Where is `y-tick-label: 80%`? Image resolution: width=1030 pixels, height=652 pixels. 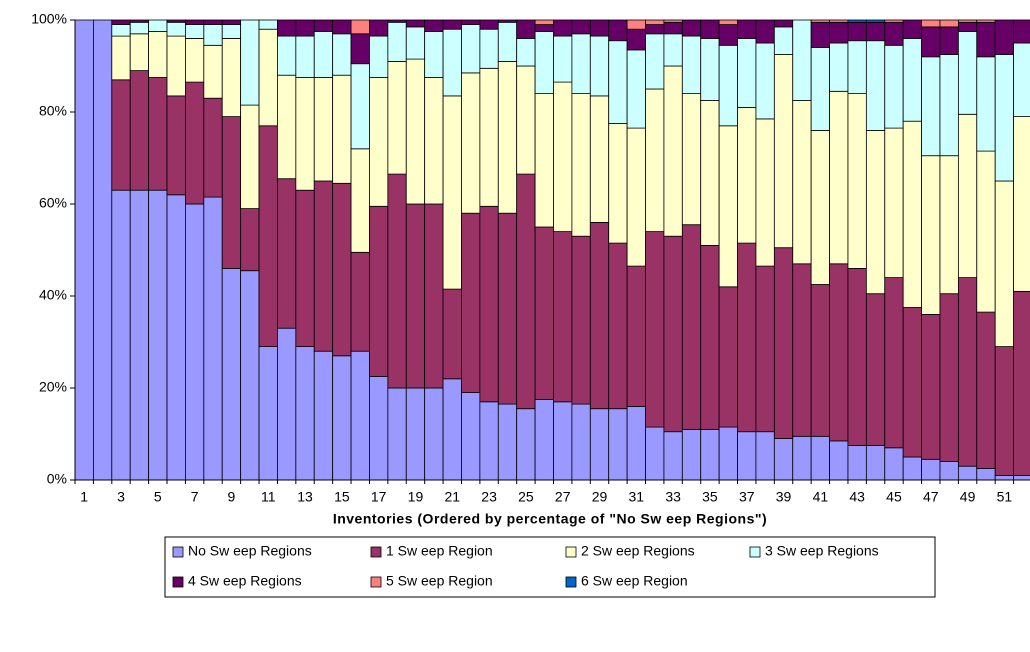 y-tick-label: 80% is located at coordinates (53, 111).